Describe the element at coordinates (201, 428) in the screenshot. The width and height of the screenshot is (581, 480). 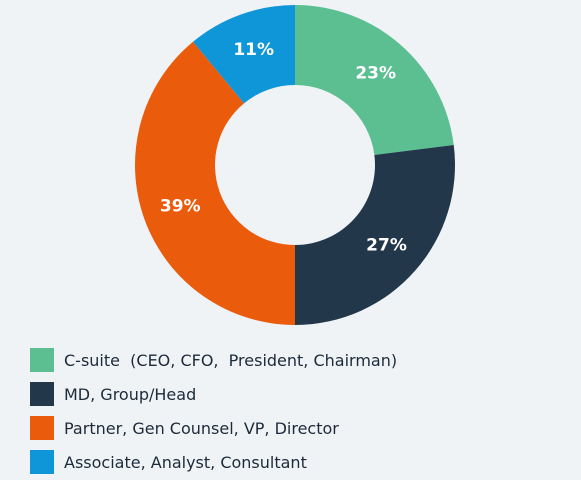
I see `legend-label: Partner, Gen Counsel, VP, Director` at that location.